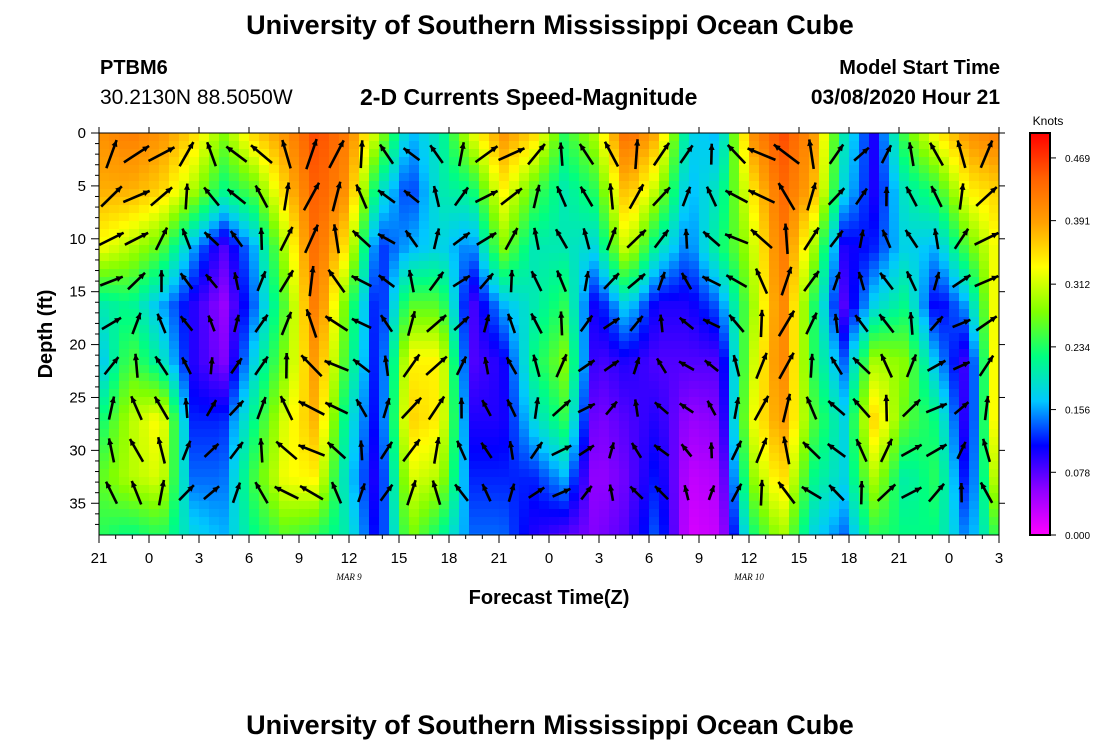 The width and height of the screenshot is (1100, 750). What do you see at coordinates (919, 68) in the screenshot?
I see `model-start-label: Model Start Time` at bounding box center [919, 68].